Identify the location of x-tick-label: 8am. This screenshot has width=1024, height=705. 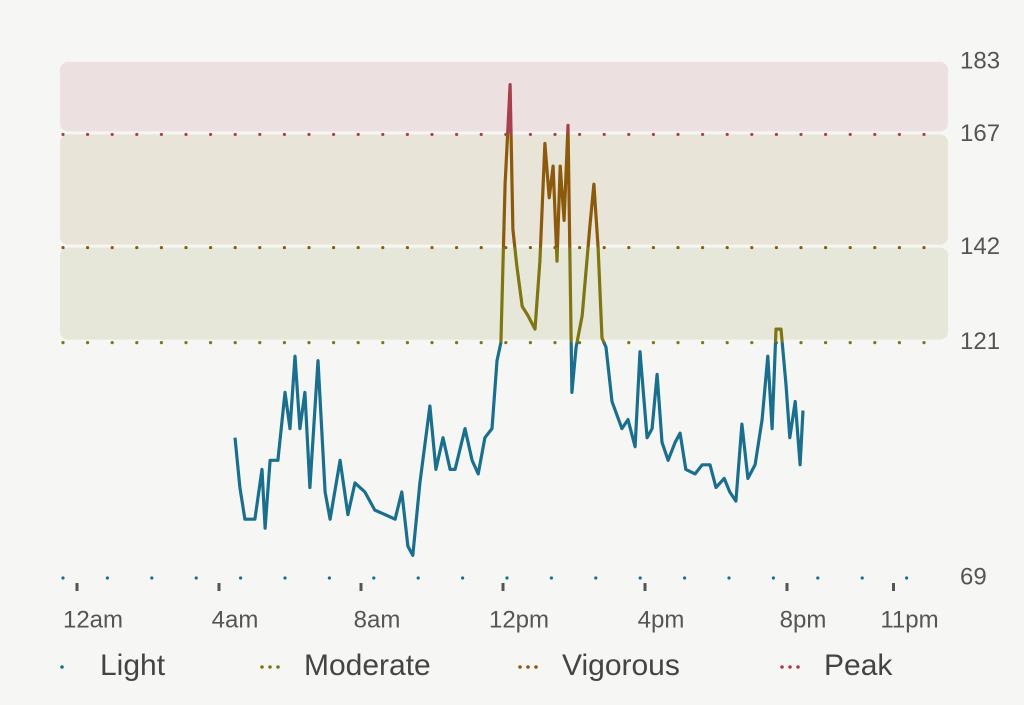
(377, 619).